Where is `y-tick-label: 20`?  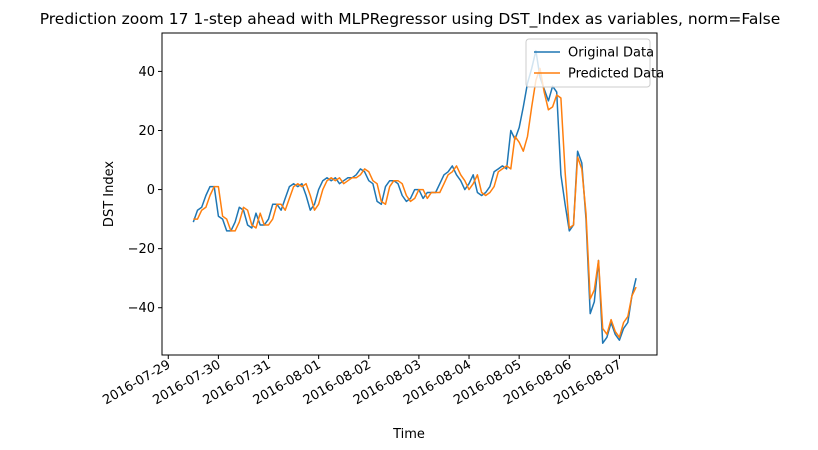
y-tick-label: 20 is located at coordinates (146, 131).